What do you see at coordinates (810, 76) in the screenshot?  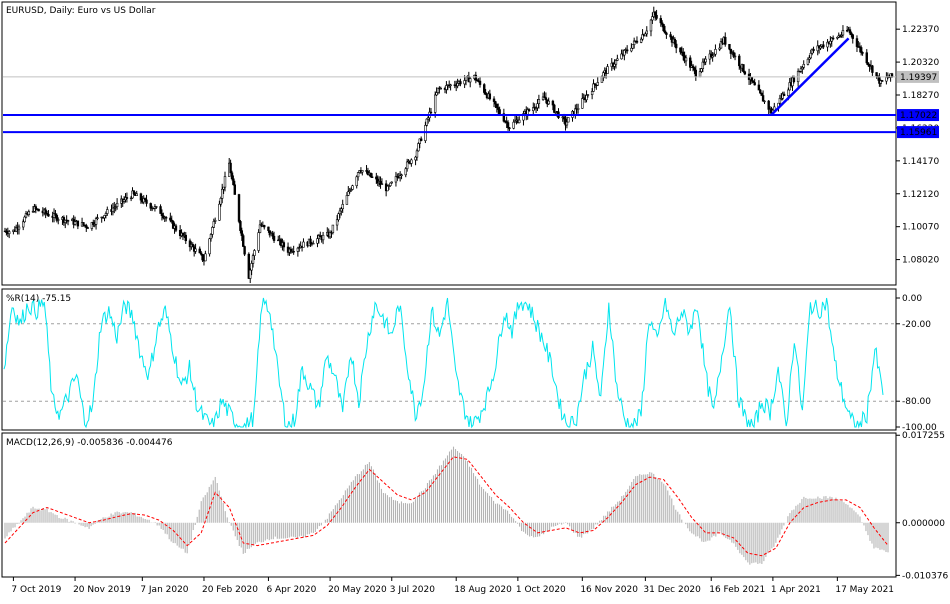 I see `uptrend-line` at bounding box center [810, 76].